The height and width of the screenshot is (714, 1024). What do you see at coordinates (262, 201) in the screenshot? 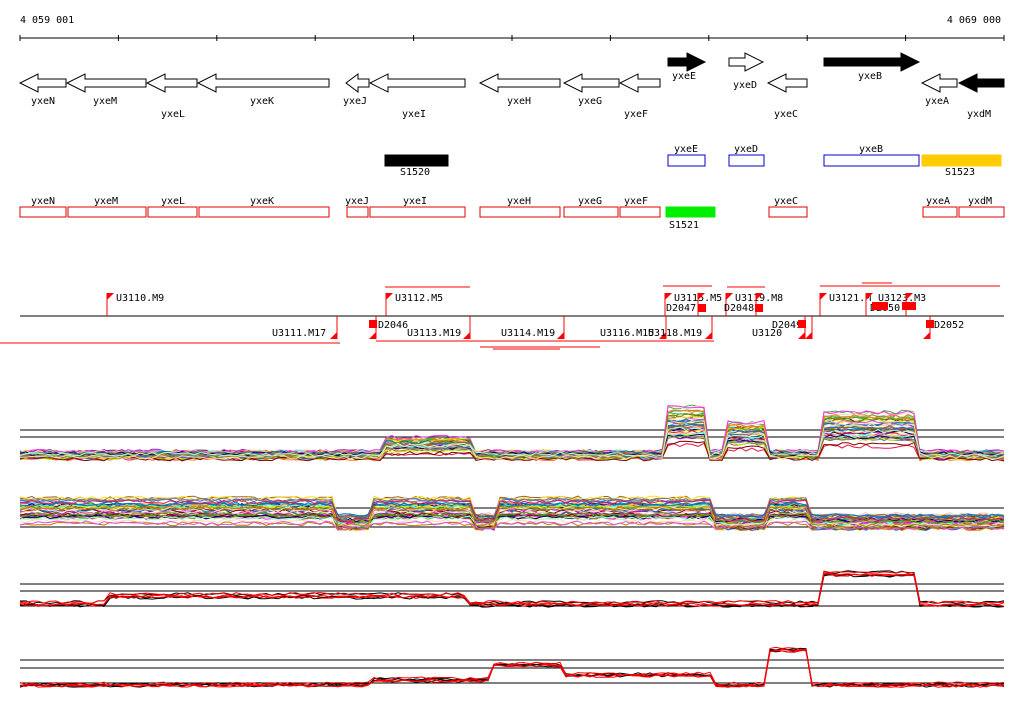
I see `segment-label: yxeK` at bounding box center [262, 201].